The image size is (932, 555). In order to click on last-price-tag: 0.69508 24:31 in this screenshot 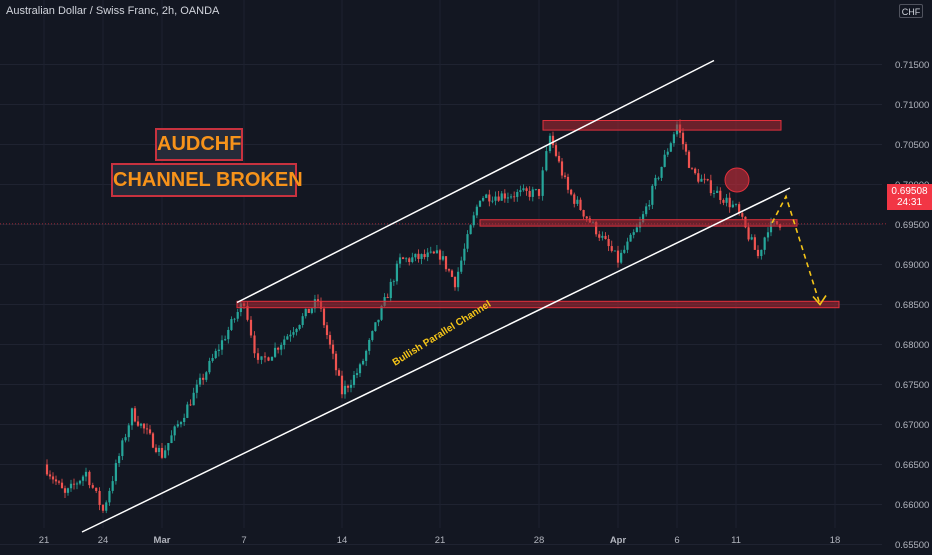, I will do `click(909, 197)`.